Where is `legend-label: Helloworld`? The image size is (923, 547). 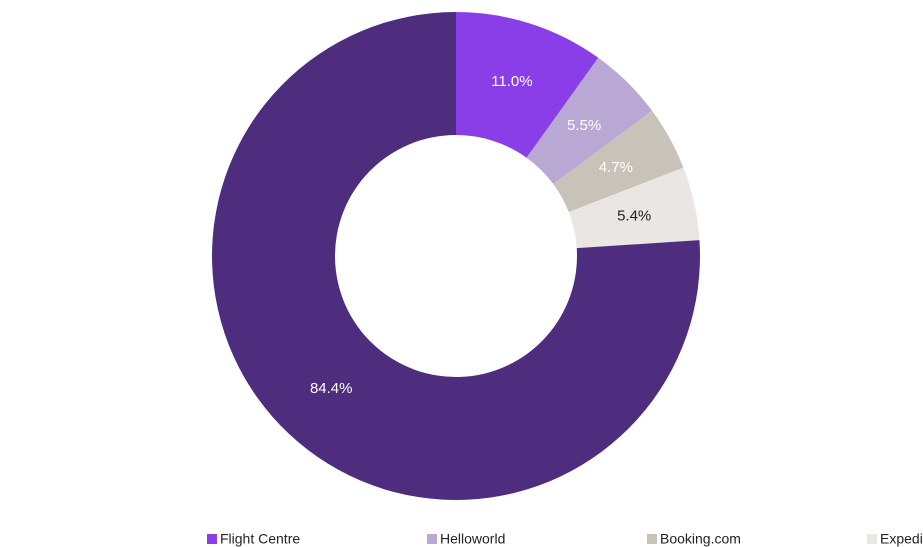 legend-label: Helloworld is located at coordinates (472, 539).